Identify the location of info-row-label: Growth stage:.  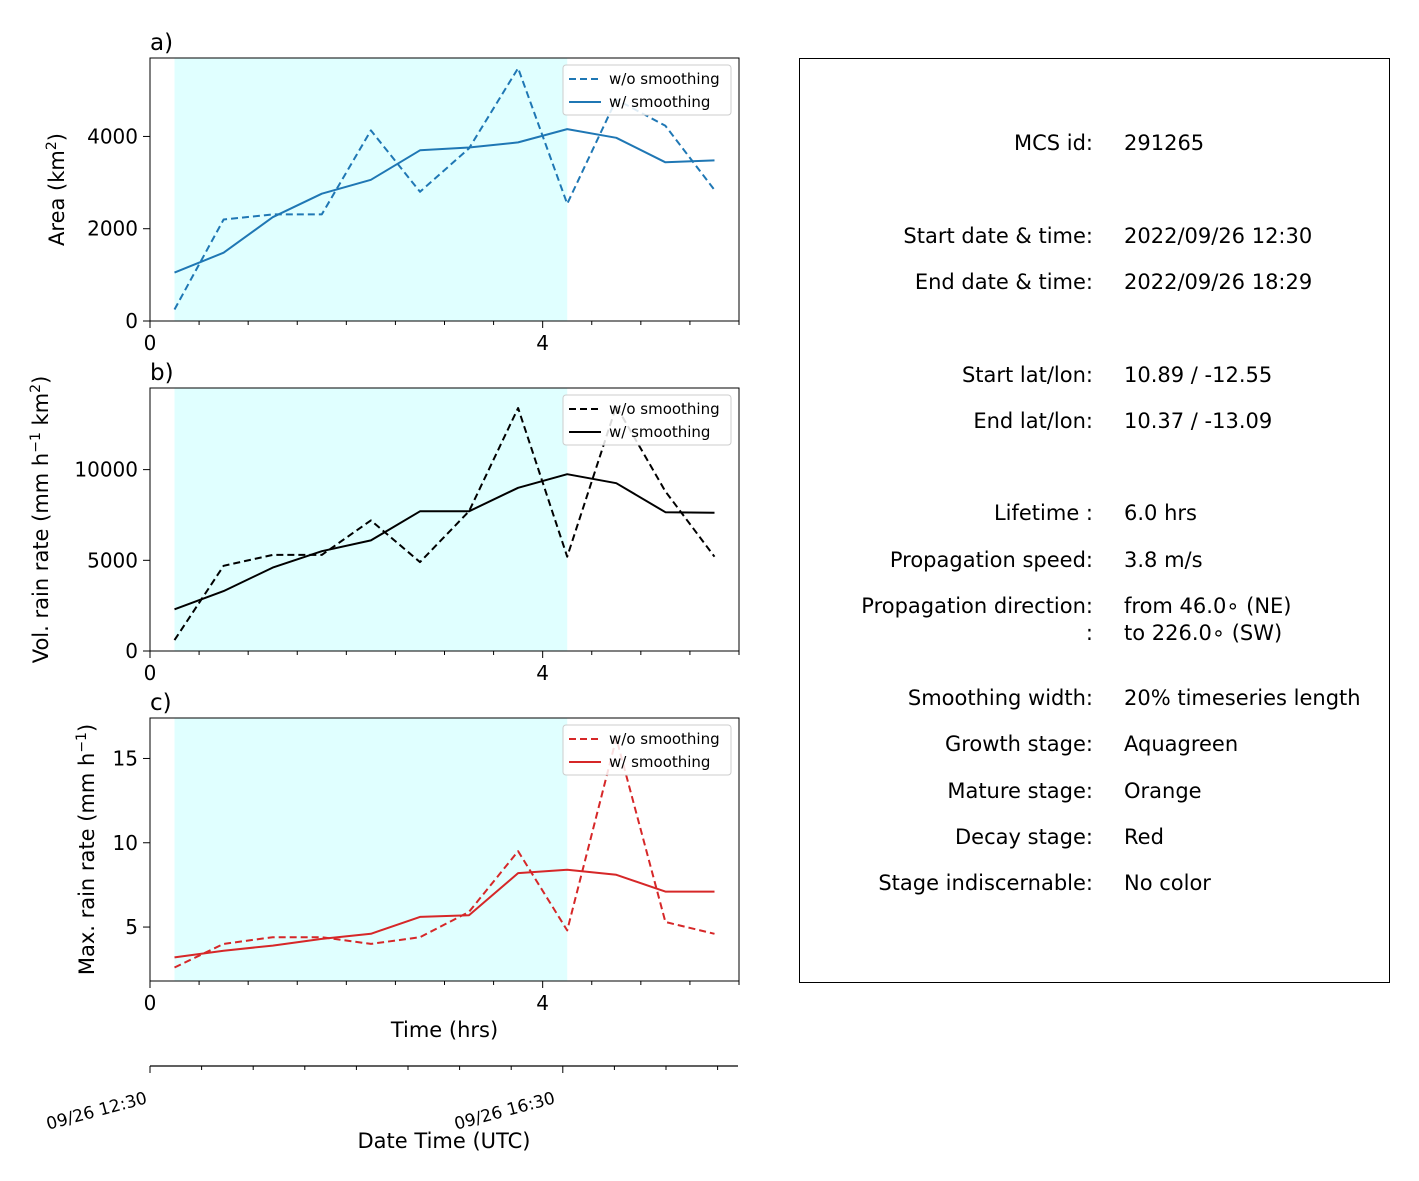
(1019, 744).